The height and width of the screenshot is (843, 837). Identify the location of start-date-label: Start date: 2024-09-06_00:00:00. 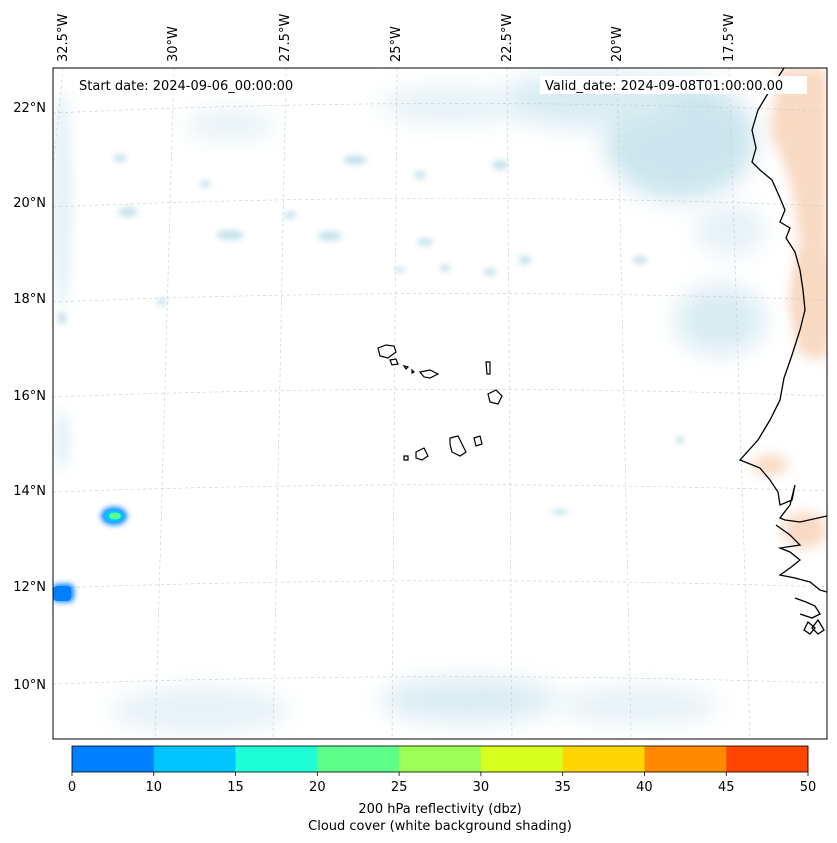
(186, 86).